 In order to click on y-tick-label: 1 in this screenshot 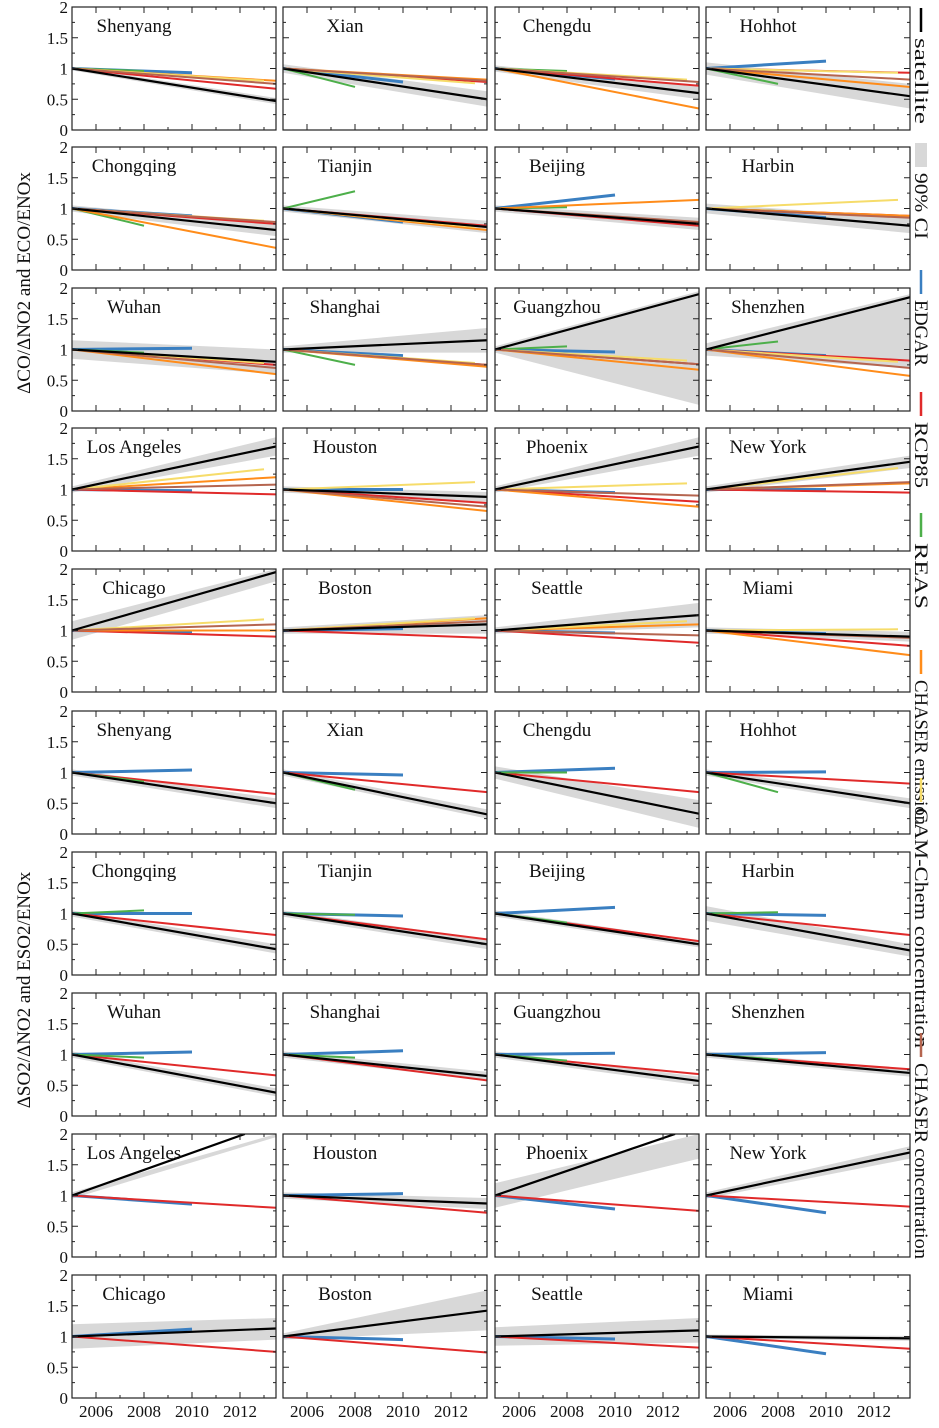, I will do `click(64, 914)`.